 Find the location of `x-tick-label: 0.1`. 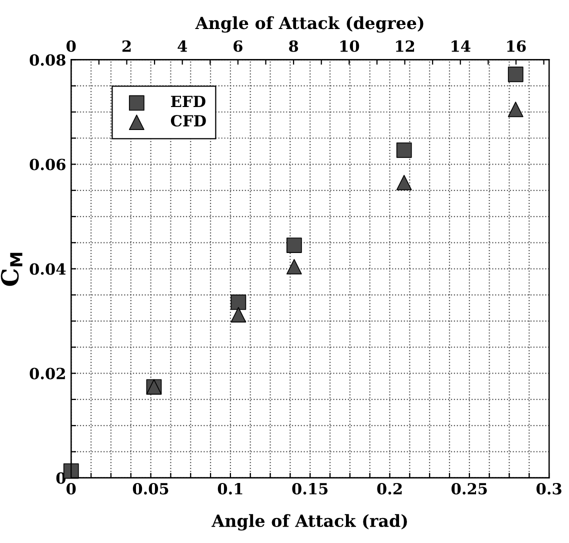

x-tick-label: 0.1 is located at coordinates (230, 488).